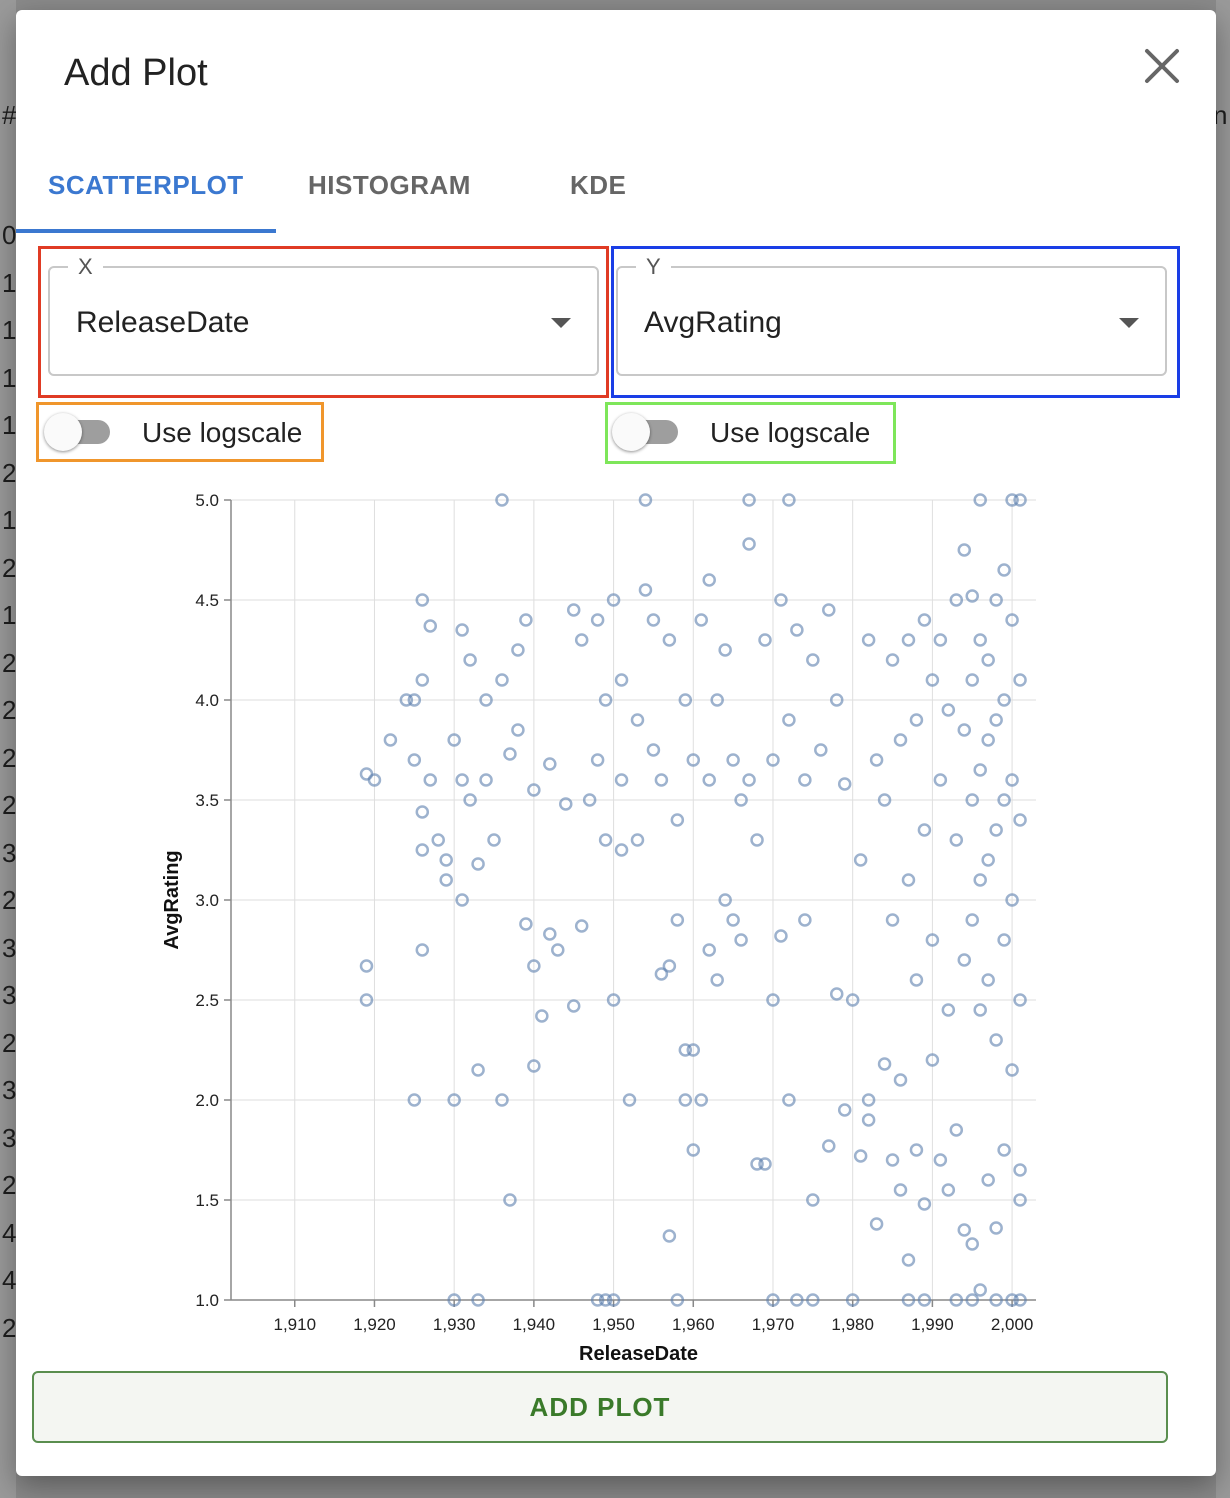 The image size is (1230, 1498). I want to click on y-select-caret-icon, so click(1129, 323).